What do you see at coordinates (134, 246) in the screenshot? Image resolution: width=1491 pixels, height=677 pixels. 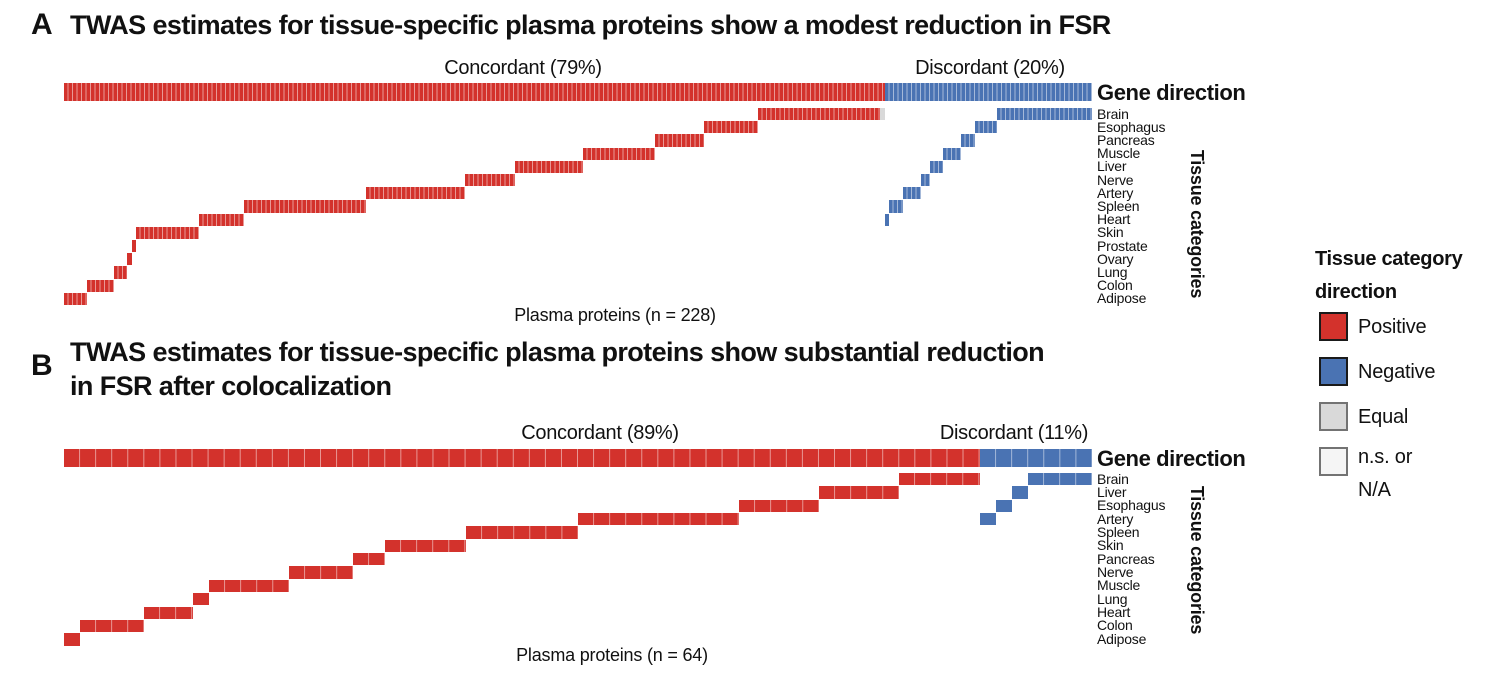 I see `tissue-prostate-run-positive` at bounding box center [134, 246].